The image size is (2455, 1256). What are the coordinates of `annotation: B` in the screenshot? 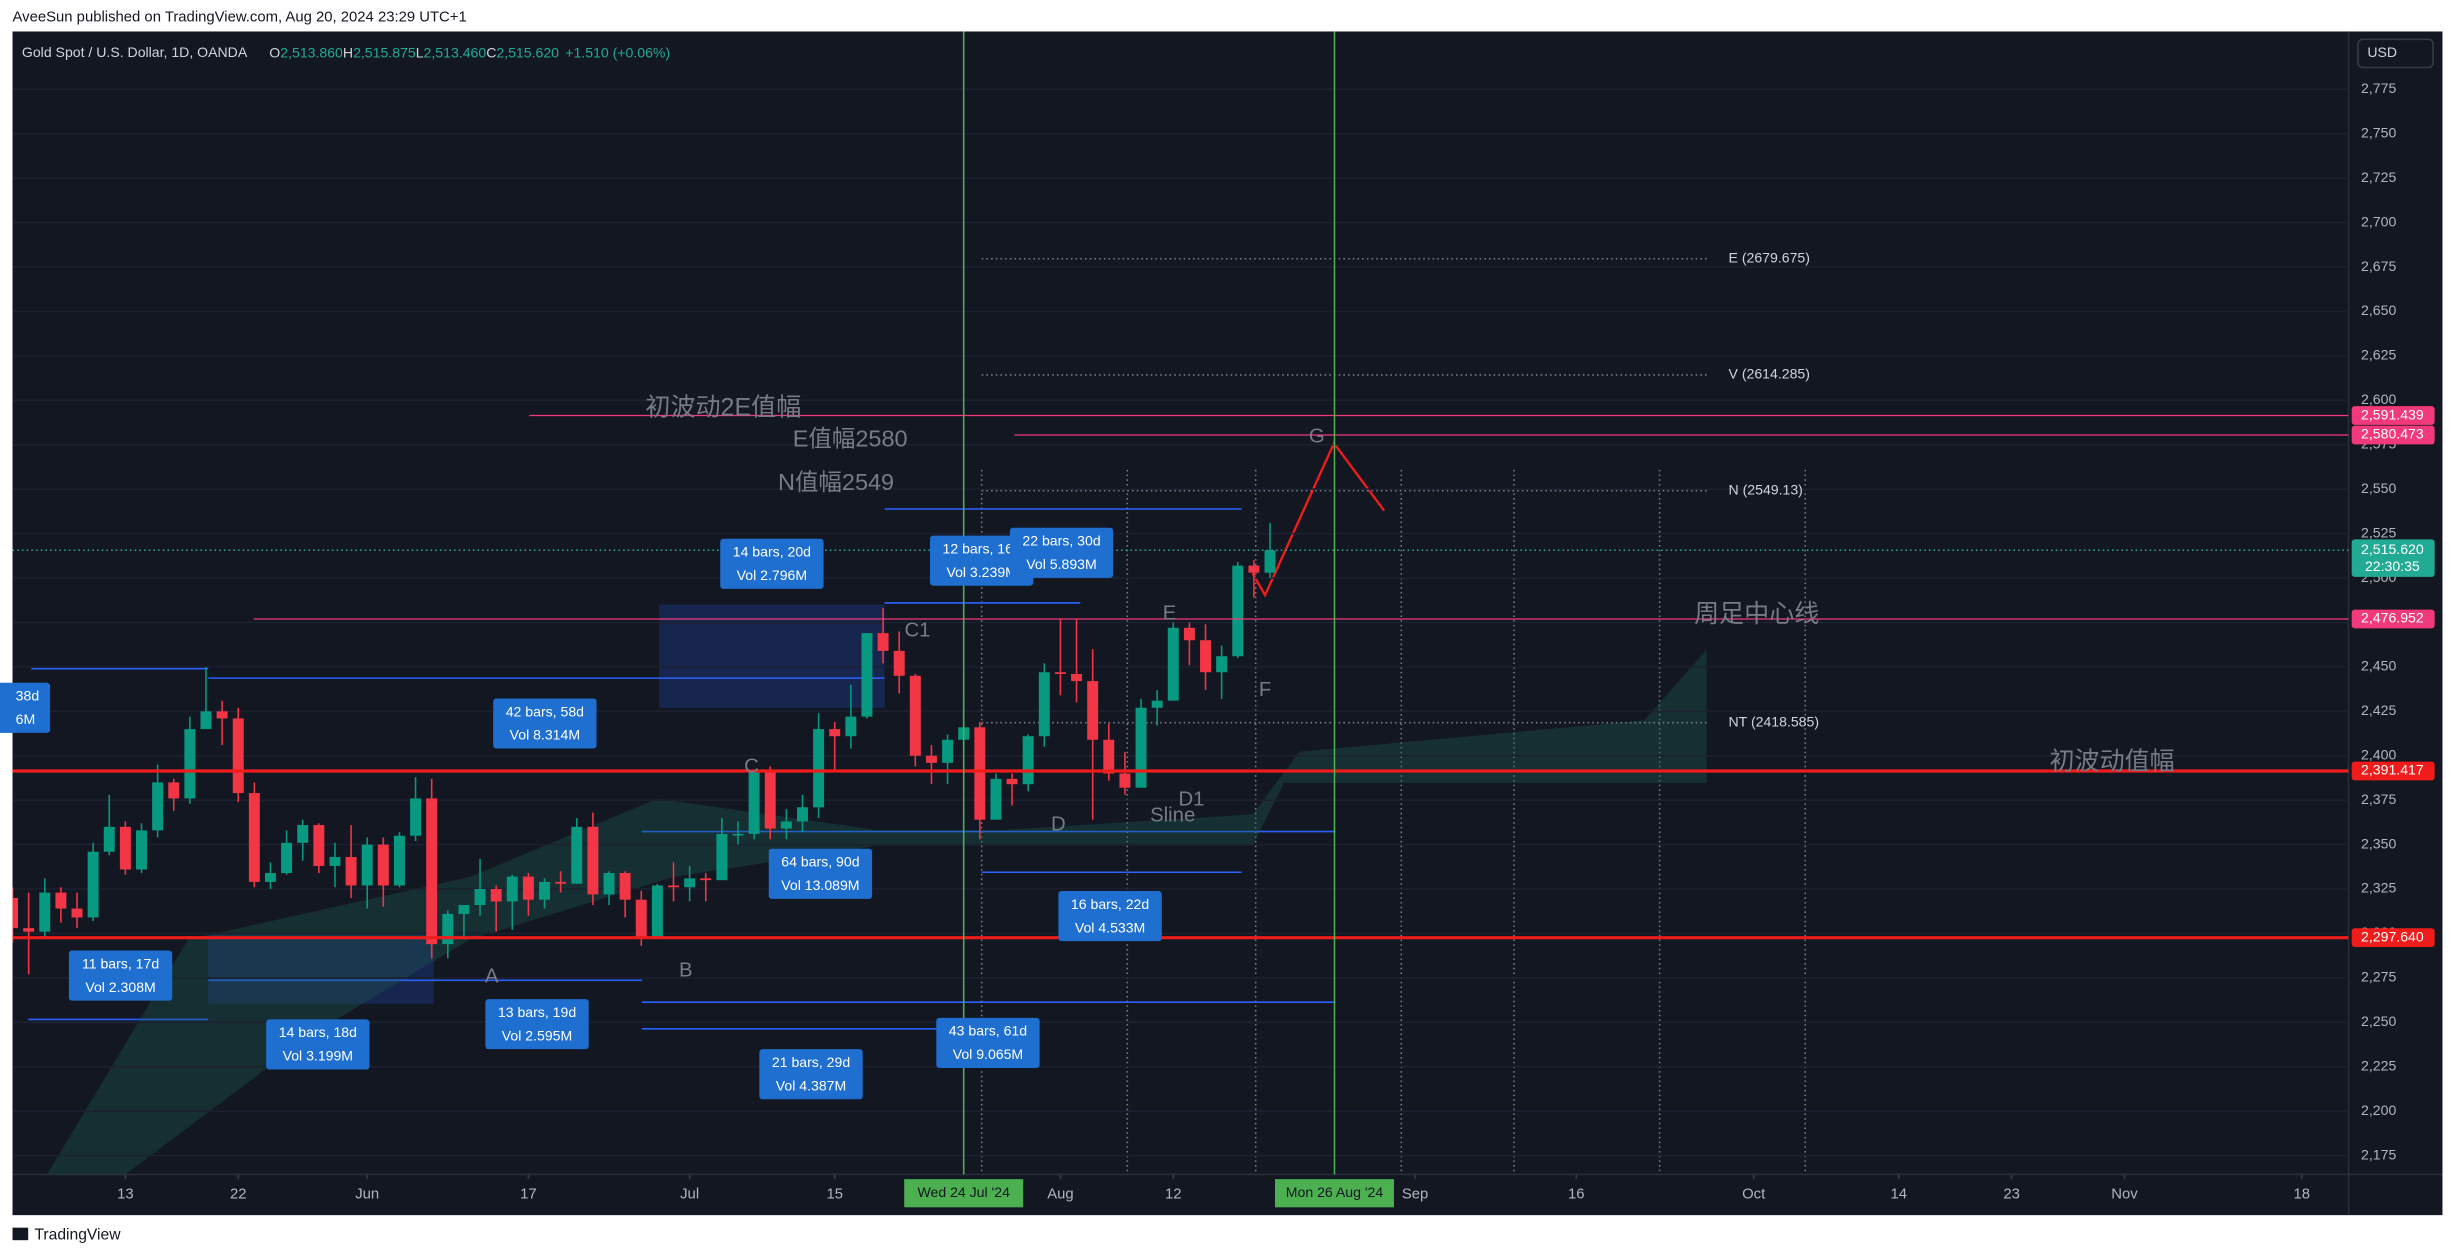 It's located at (686, 970).